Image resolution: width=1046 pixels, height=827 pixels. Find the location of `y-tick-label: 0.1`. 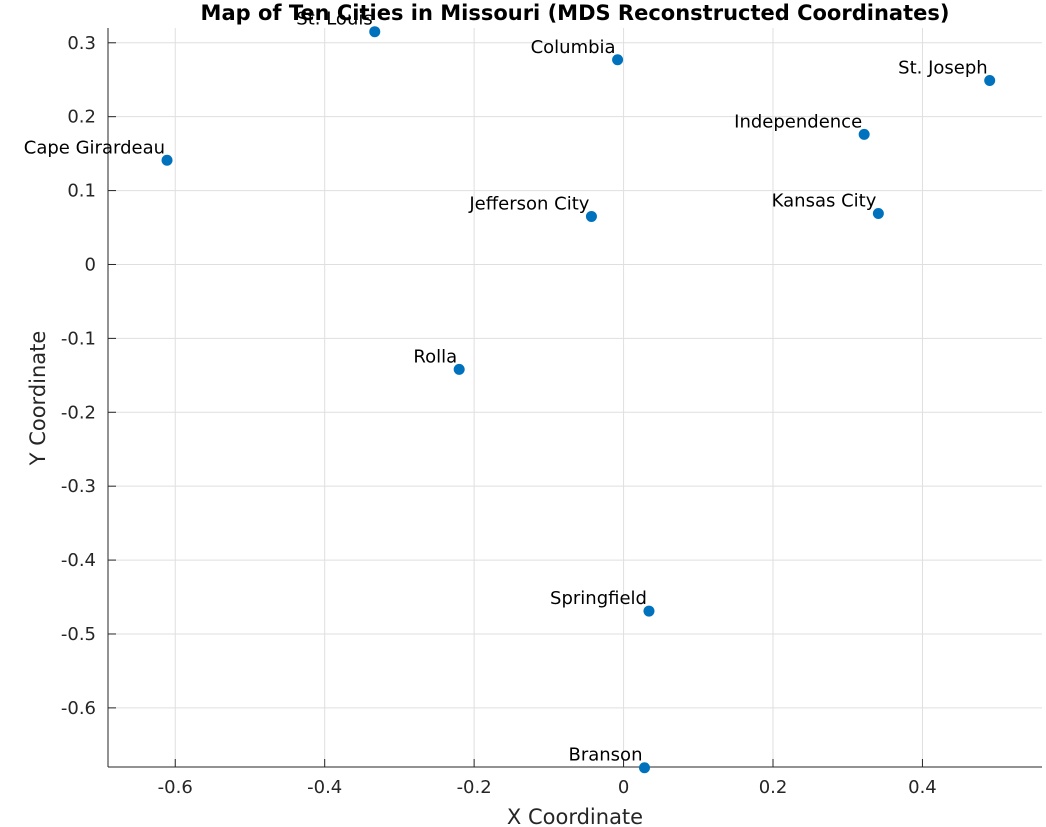

y-tick-label: 0.1 is located at coordinates (81, 191).